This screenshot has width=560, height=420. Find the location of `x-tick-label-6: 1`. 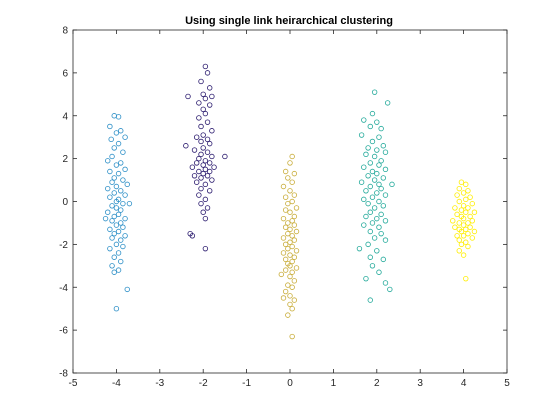

x-tick-label-6: 1 is located at coordinates (334, 383).